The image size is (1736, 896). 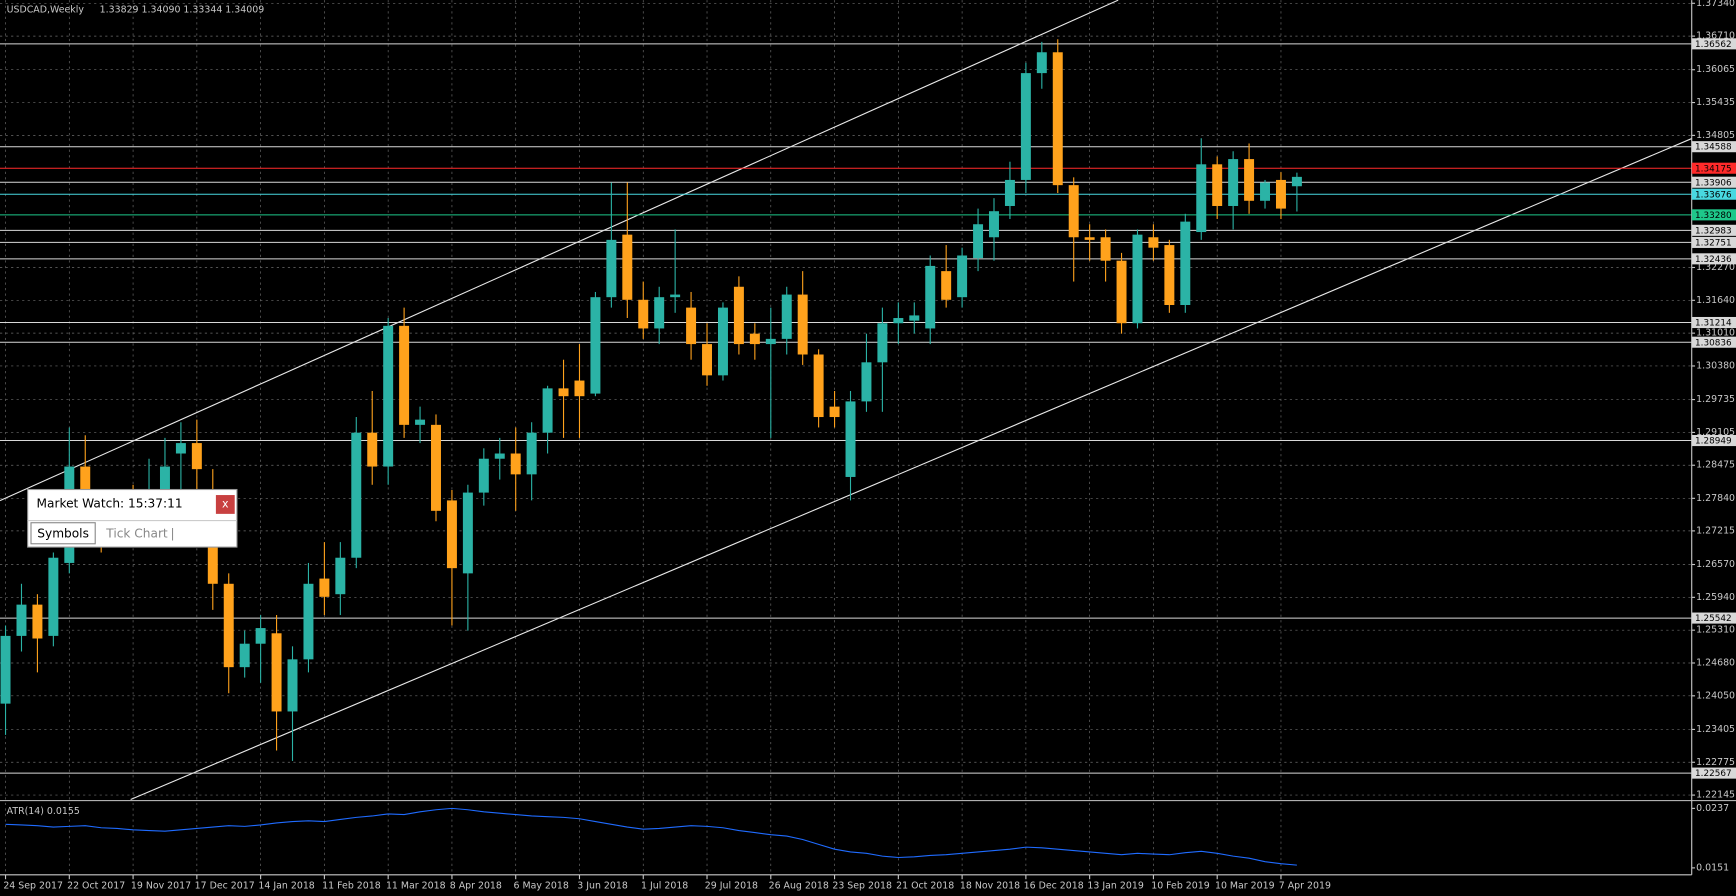 I want to click on x-tick-label: 3 Jun 2018, so click(x=602, y=885).